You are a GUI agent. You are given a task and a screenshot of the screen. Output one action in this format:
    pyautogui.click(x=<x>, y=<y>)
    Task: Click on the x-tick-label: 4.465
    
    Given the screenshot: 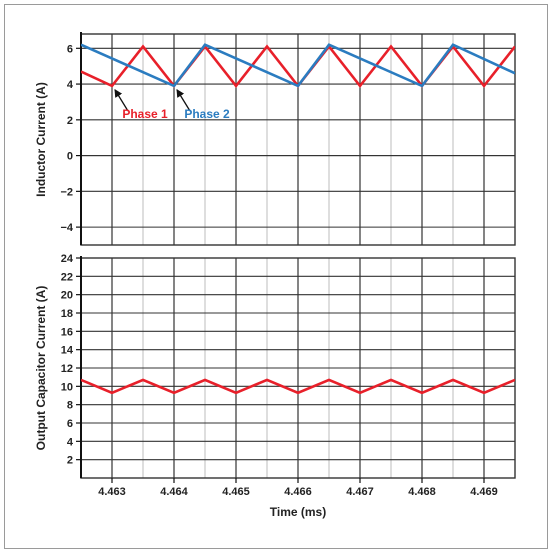 What is the action you would take?
    pyautogui.click(x=236, y=492)
    